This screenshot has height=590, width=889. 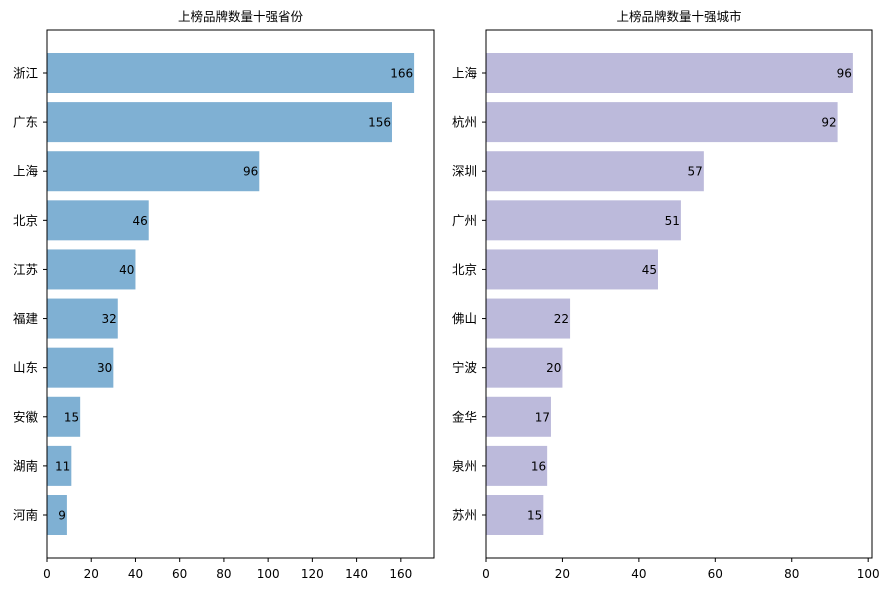 What do you see at coordinates (139, 221) in the screenshot?
I see `province-bar-value-label: 46` at bounding box center [139, 221].